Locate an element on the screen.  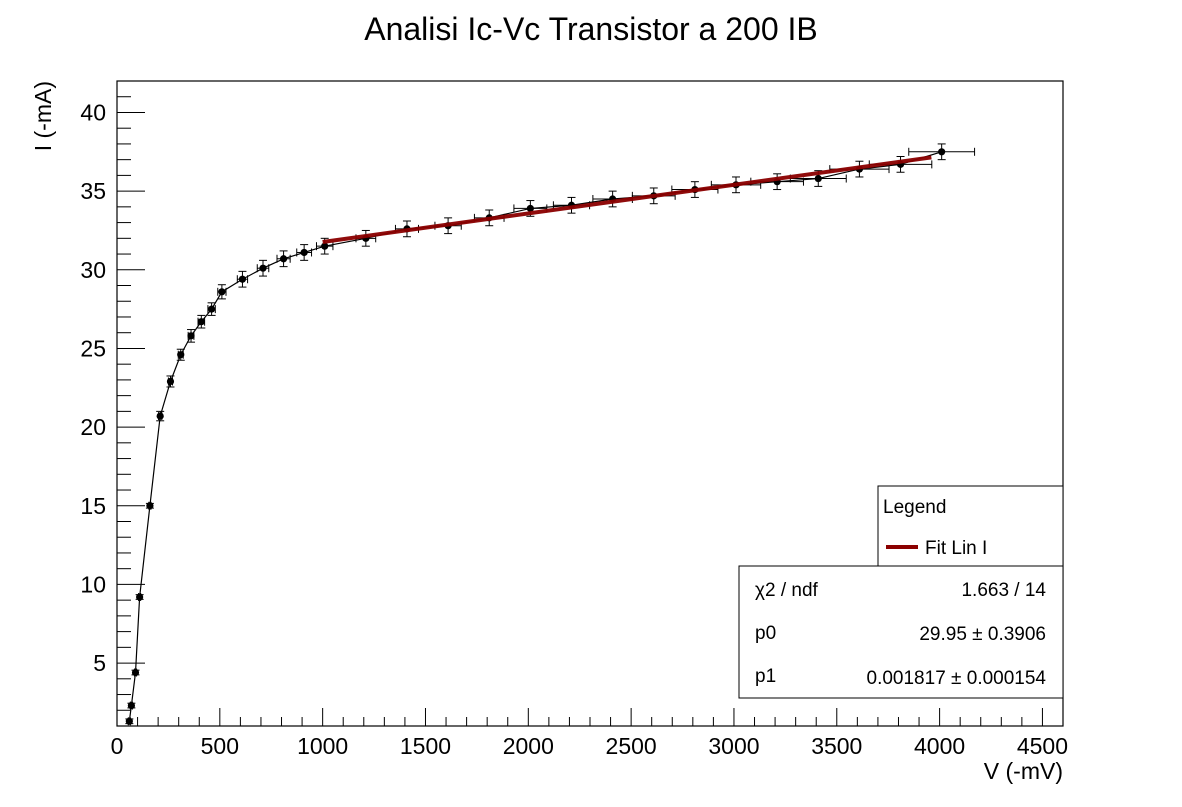
x-tick-label: 1000 is located at coordinates (322, 746).